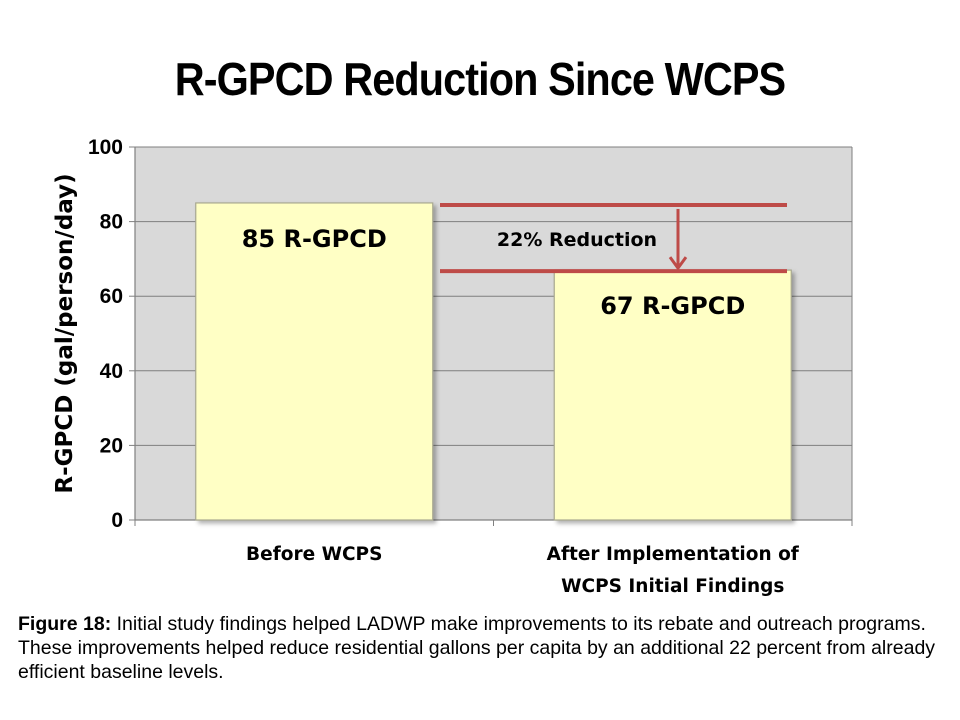 The width and height of the screenshot is (960, 720). Describe the element at coordinates (111, 445) in the screenshot. I see `y-tick-label: 20` at that location.